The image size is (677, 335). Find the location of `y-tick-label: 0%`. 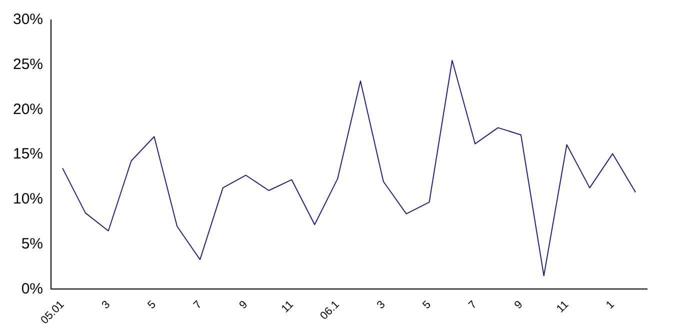

y-tick-label: 0% is located at coordinates (32, 289).